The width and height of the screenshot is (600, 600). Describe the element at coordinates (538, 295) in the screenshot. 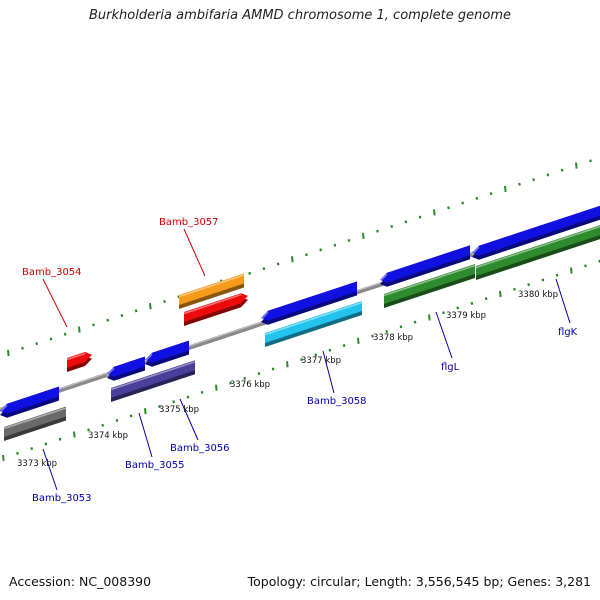

I see `scale-label: 3380 kbp` at that location.